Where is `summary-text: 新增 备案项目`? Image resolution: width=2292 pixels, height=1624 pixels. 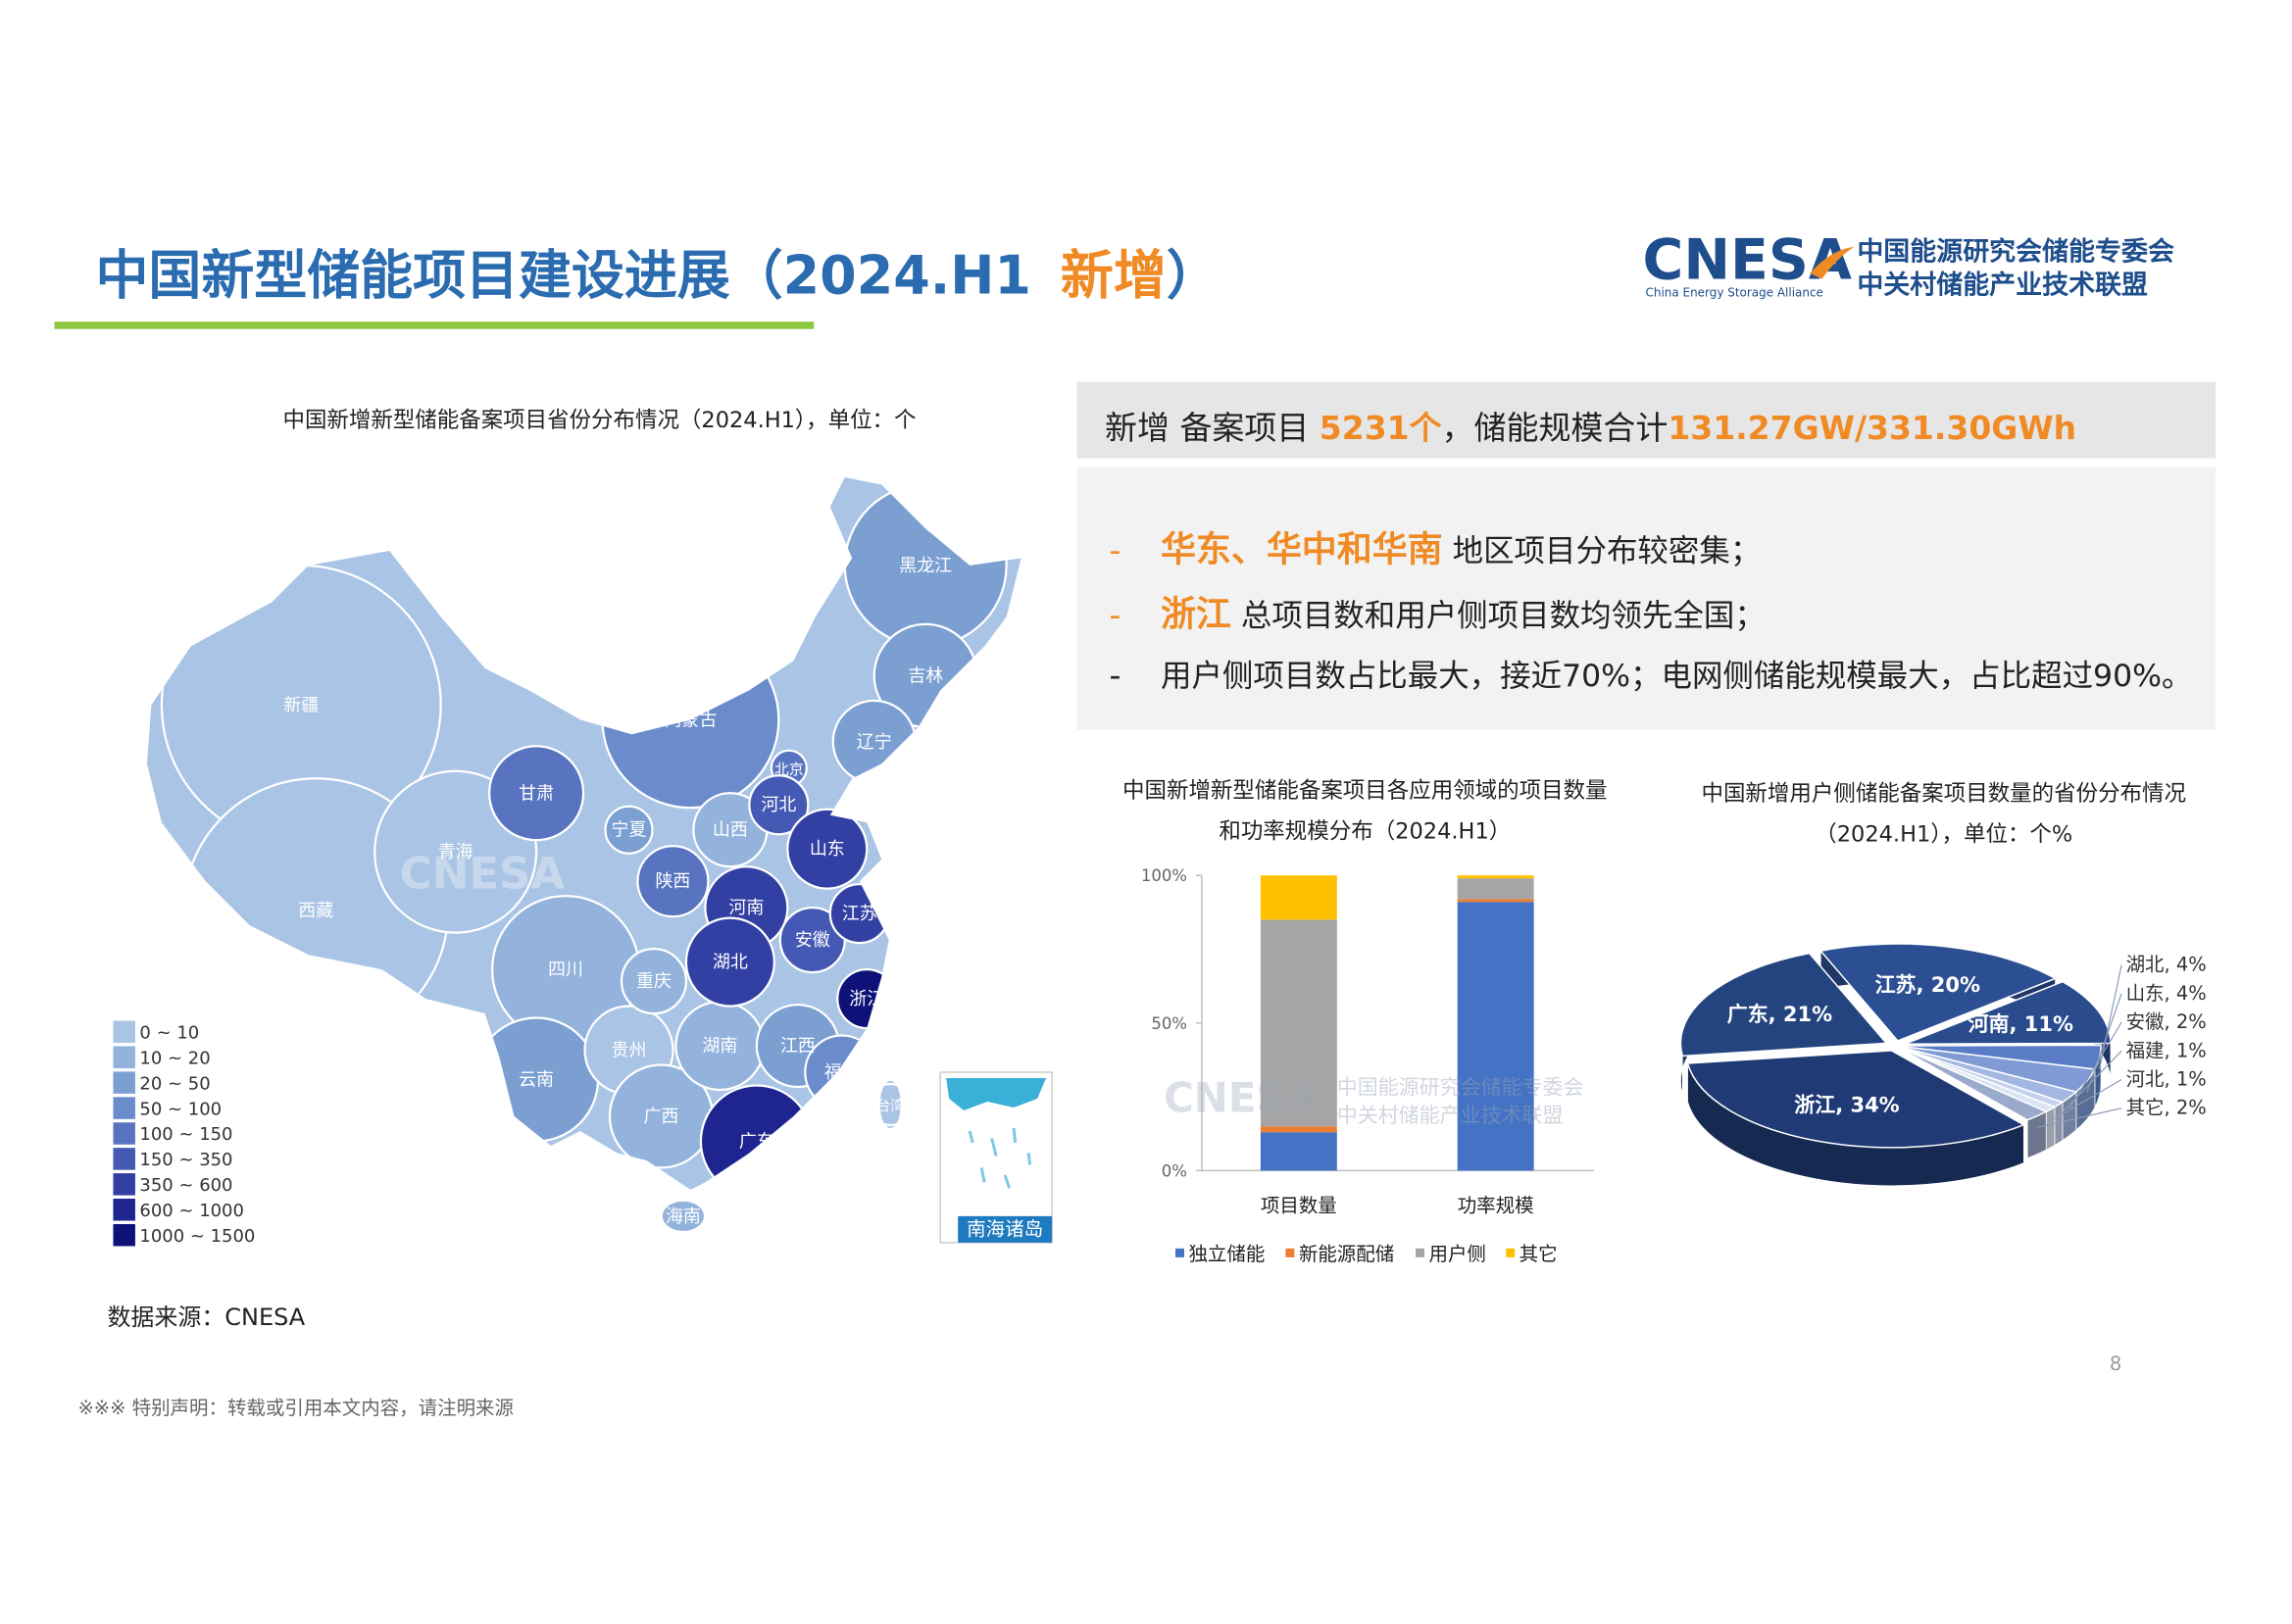
summary-text: 新增 备案项目 is located at coordinates (1212, 428).